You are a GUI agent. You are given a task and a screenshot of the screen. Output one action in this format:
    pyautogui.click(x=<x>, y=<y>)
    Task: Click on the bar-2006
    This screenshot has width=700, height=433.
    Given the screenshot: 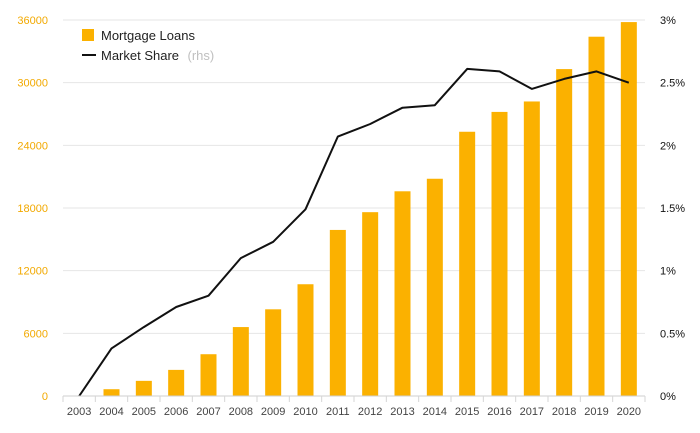 What is the action you would take?
    pyautogui.click(x=176, y=382)
    